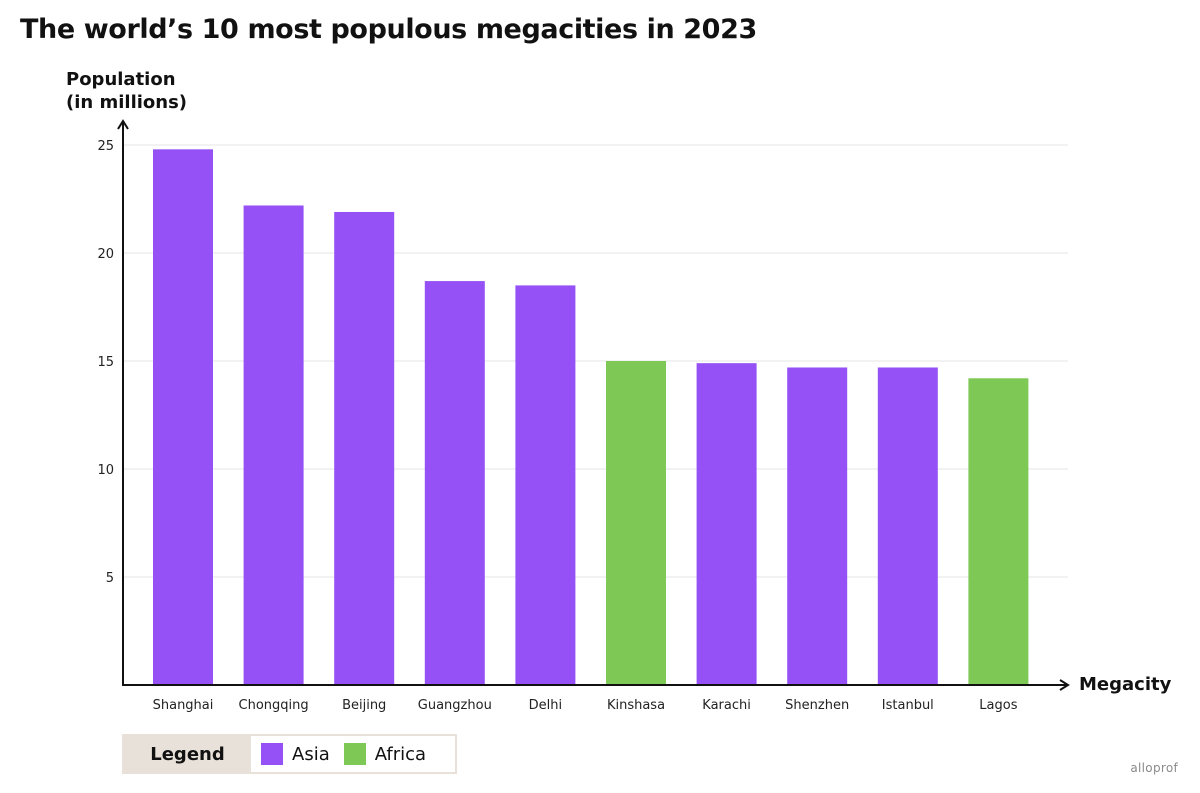 Image resolution: width=1200 pixels, height=793 pixels. Describe the element at coordinates (817, 705) in the screenshot. I see `x-tick-label-shenzhen: Shenzhen` at that location.